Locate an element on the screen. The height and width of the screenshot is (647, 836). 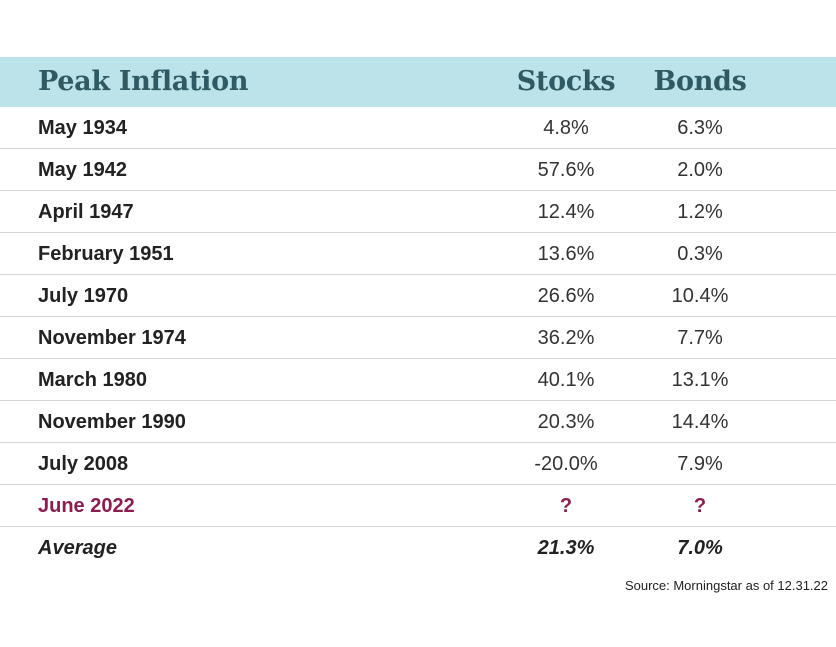
table-row: May 1934 4.8% 6.3% is located at coordinates (418, 128).